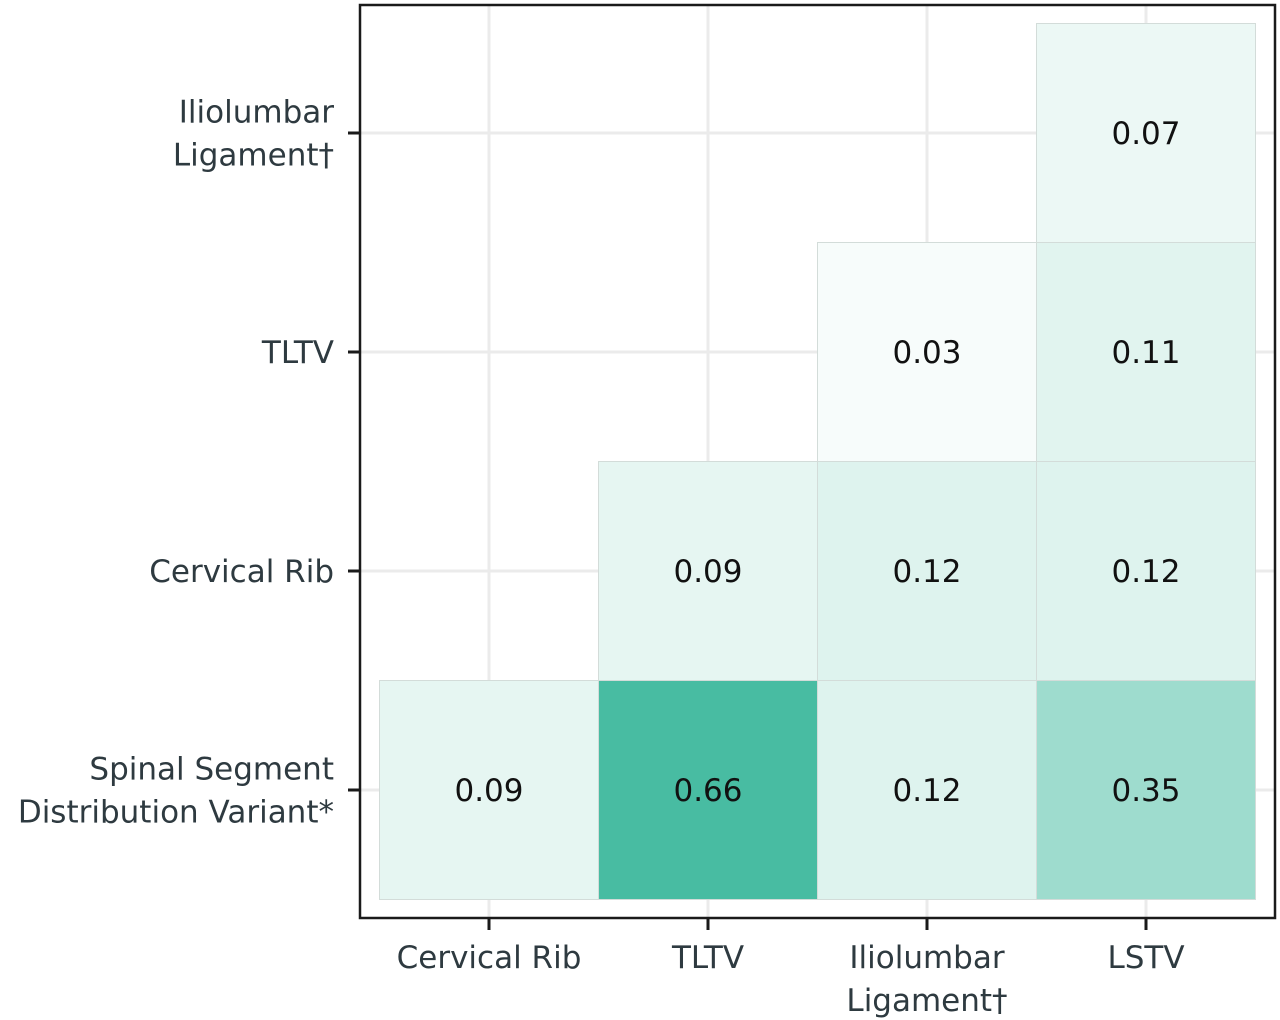  Describe the element at coordinates (1145, 958) in the screenshot. I see `x-tick-label-lstv: LSTV` at that location.